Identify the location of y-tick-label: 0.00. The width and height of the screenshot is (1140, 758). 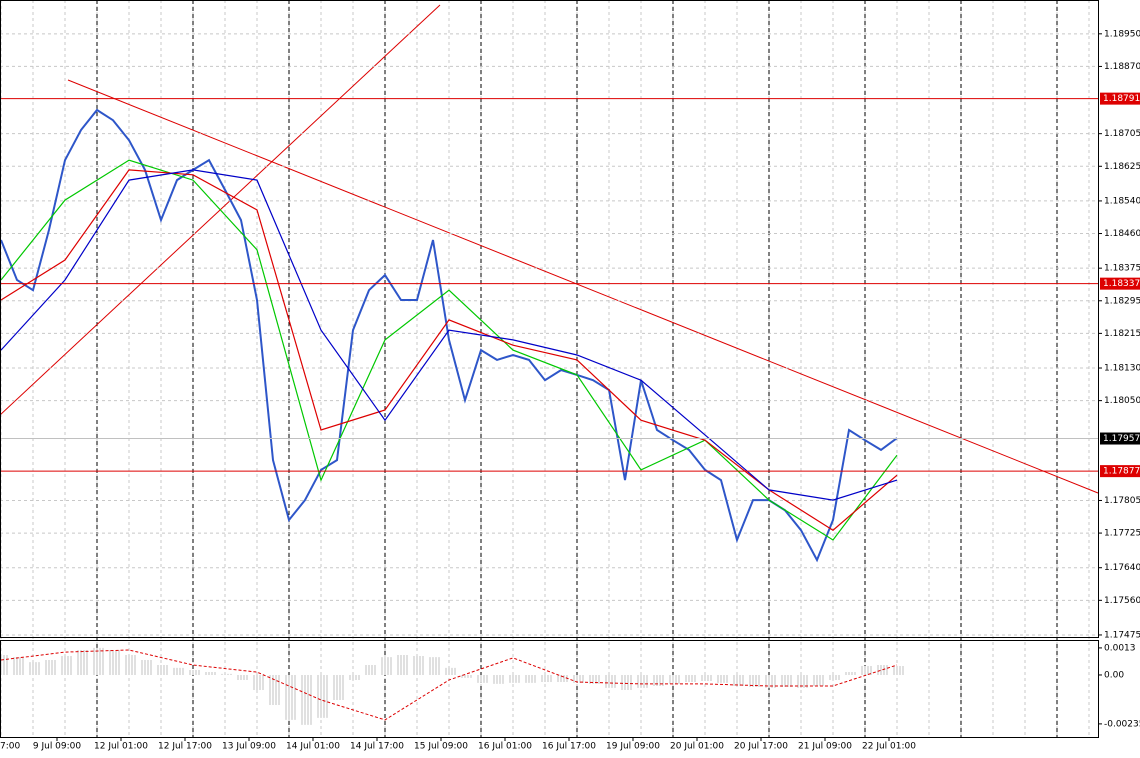
(1114, 675).